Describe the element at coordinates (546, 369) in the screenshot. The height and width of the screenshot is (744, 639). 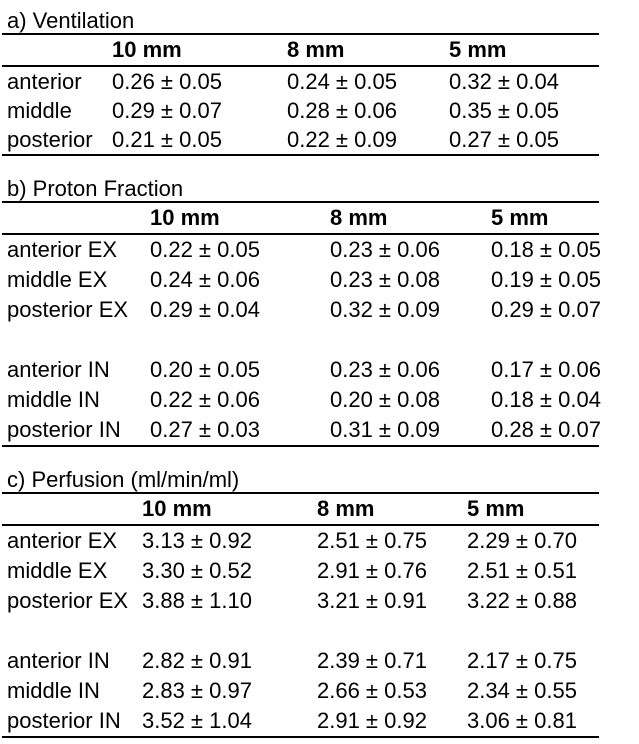
I see `cell-value: 0.17 ± 0.06` at that location.